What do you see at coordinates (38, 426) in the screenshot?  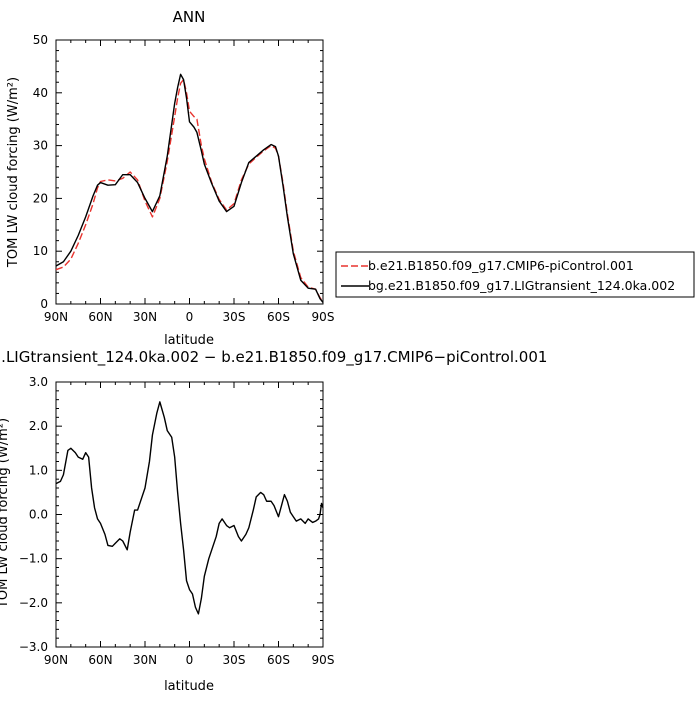 I see `bottom-y-tick-label: 2.0` at bounding box center [38, 426].